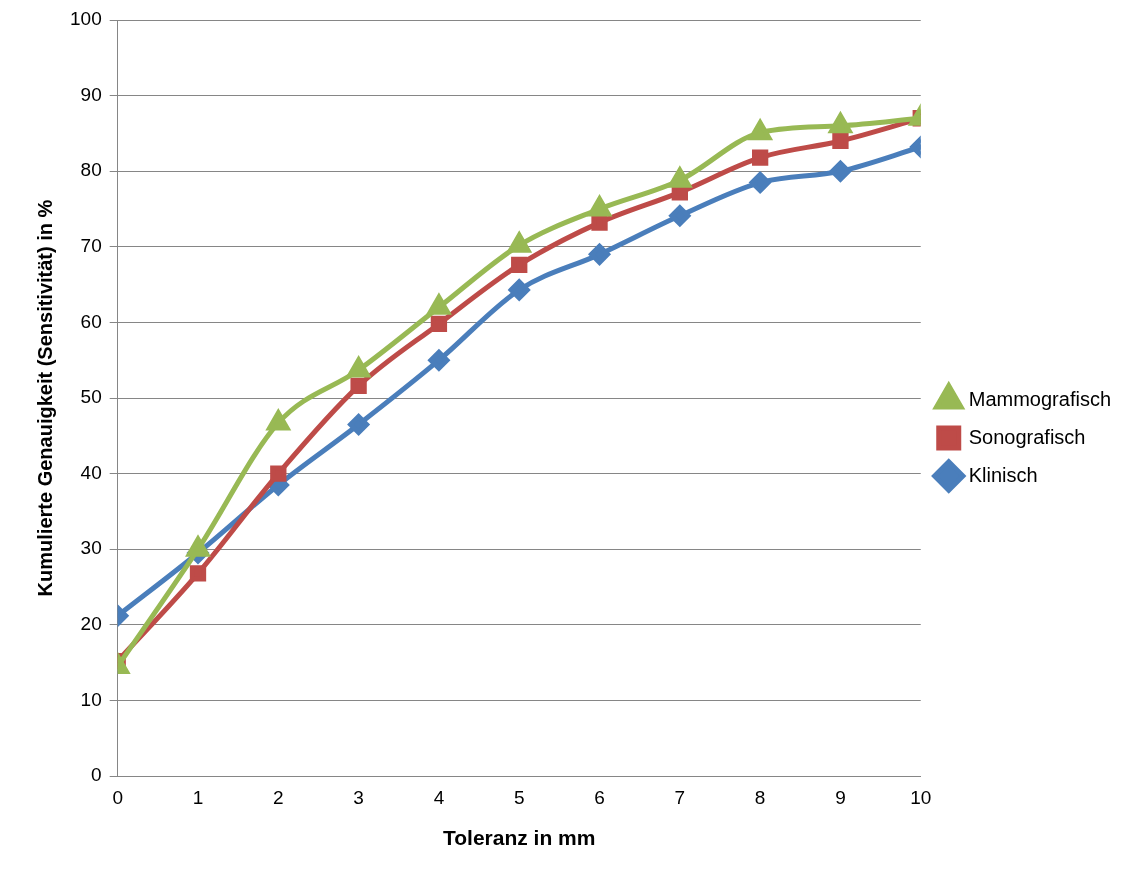 This screenshot has height=896, width=1141. What do you see at coordinates (1040, 398) in the screenshot?
I see `legend-label: Mammografisch` at bounding box center [1040, 398].